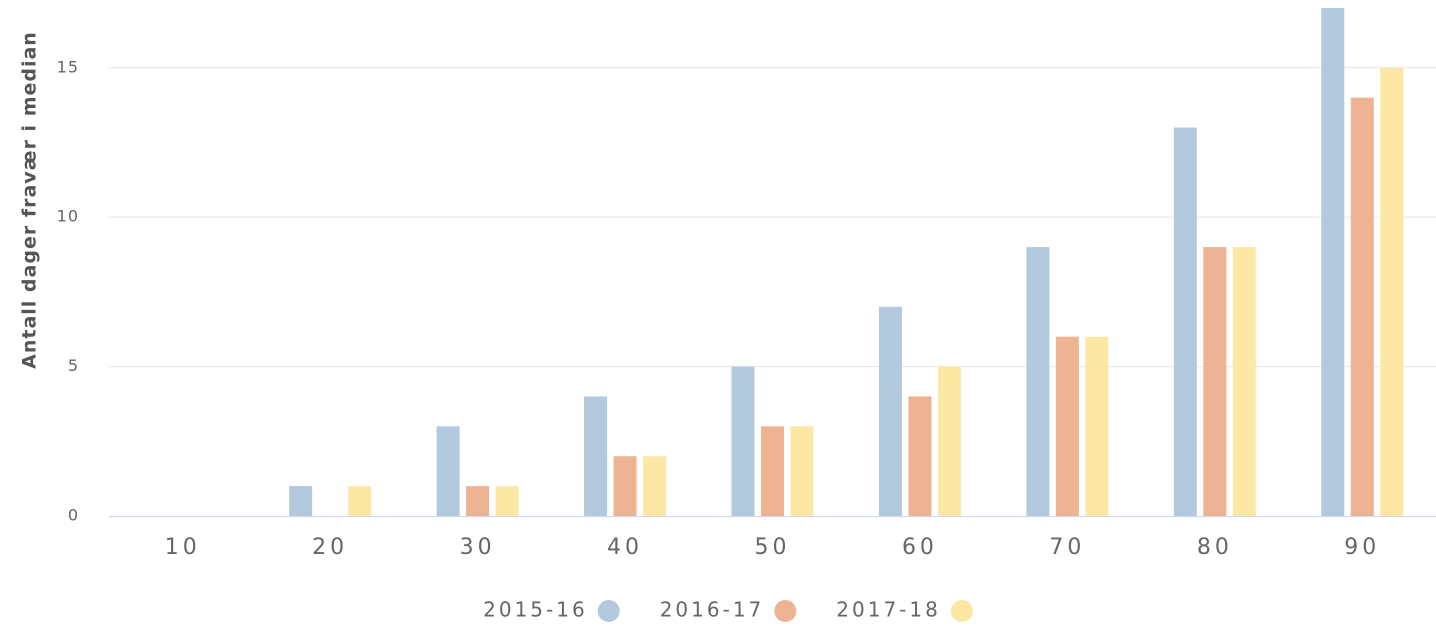  What do you see at coordinates (68, 66) in the screenshot?
I see `y-tick-label: 15` at bounding box center [68, 66].